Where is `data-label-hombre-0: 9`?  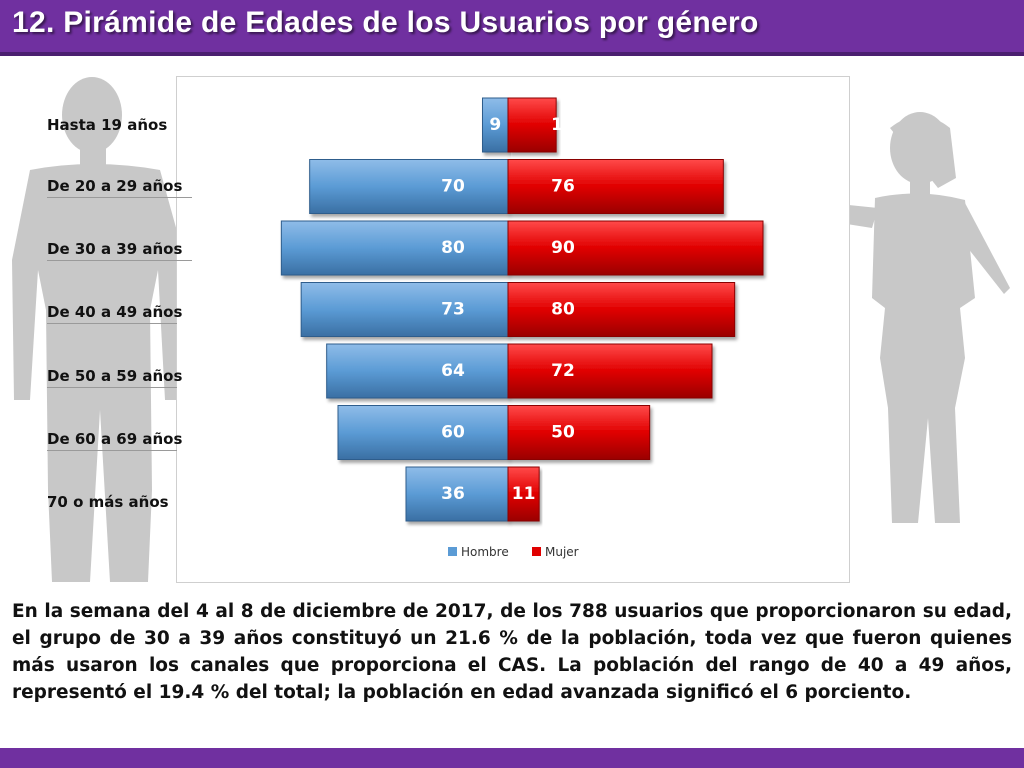 data-label-hombre-0: 9 is located at coordinates (495, 125).